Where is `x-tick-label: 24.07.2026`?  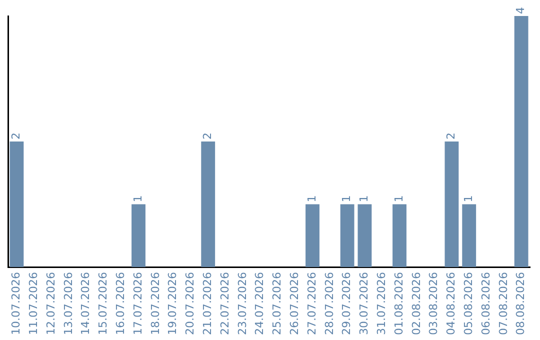
x-tick-label: 24.07.2026 is located at coordinates (259, 304).